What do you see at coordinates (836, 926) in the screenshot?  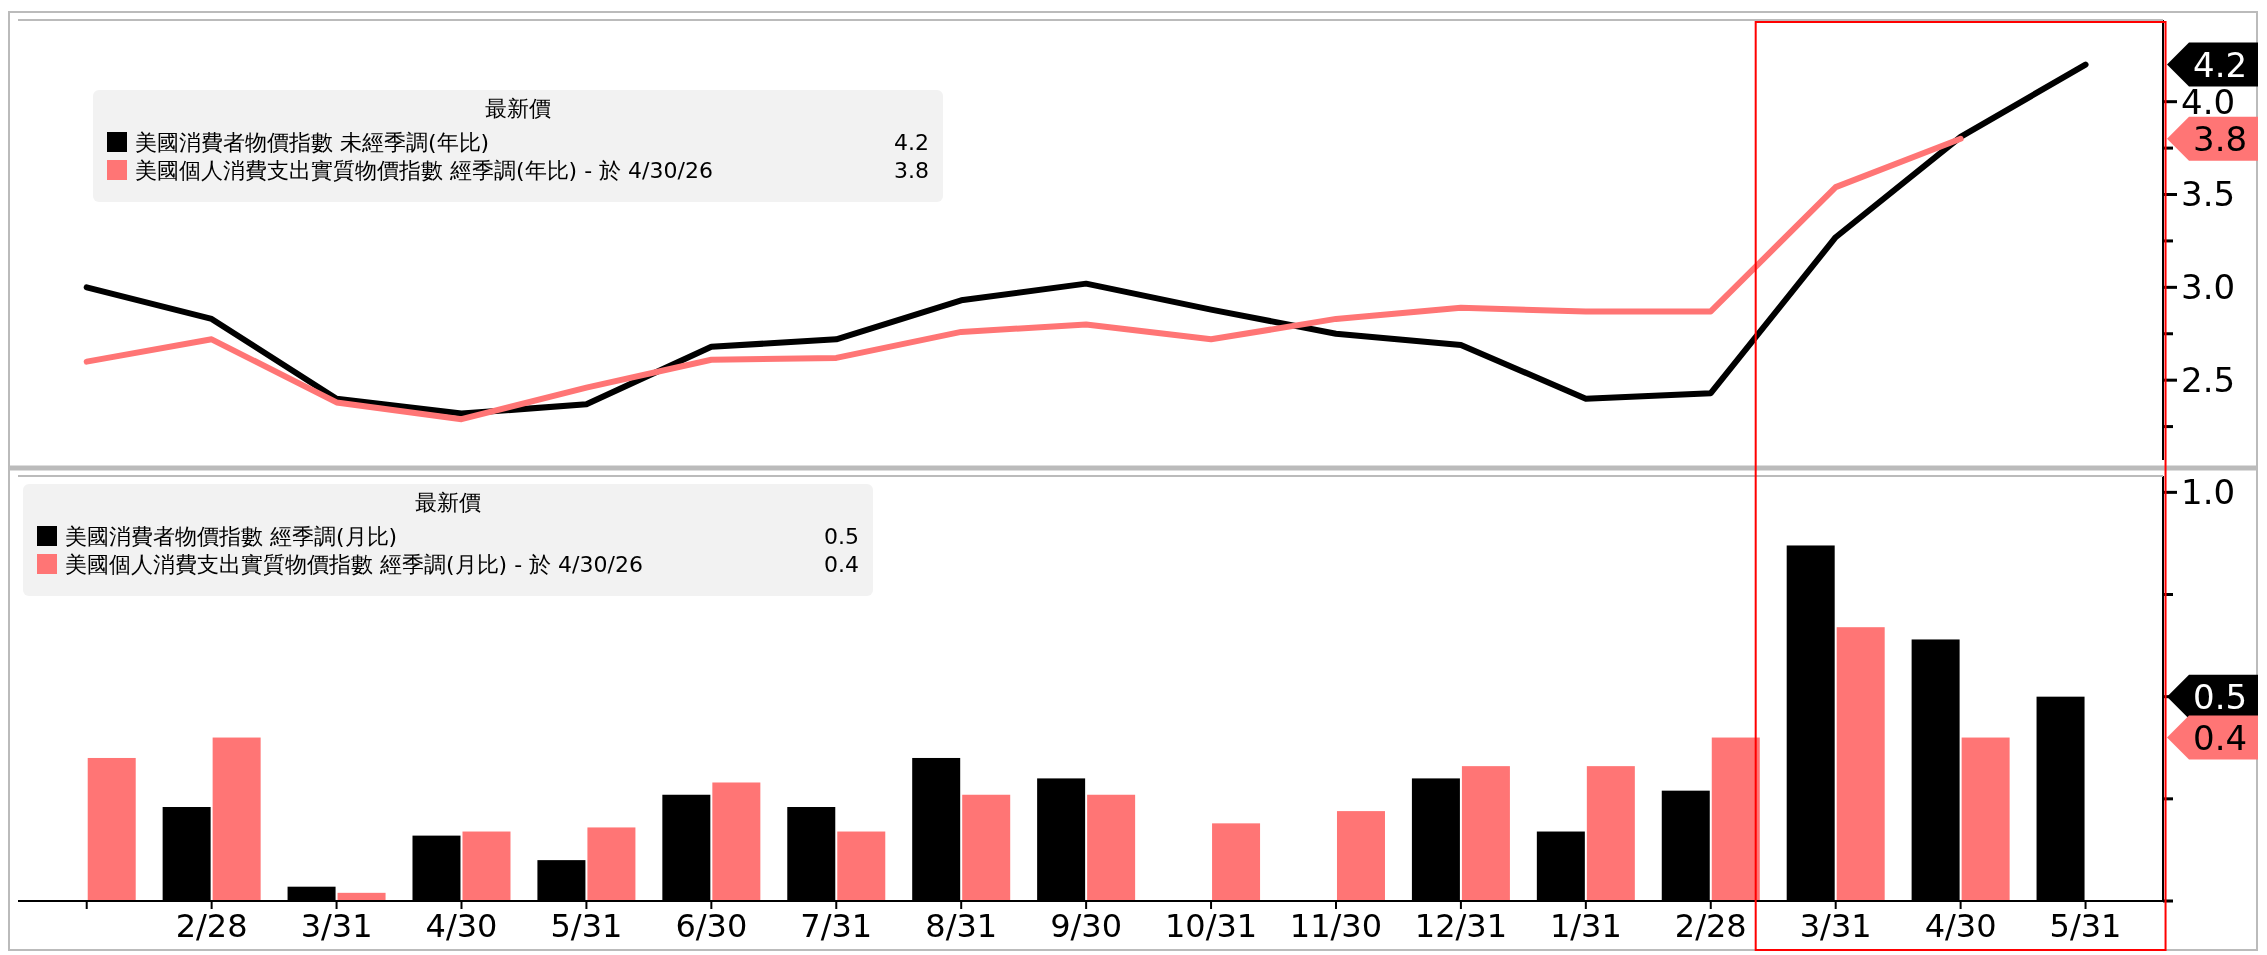 I see `x-tick-label: 7/31` at bounding box center [836, 926].